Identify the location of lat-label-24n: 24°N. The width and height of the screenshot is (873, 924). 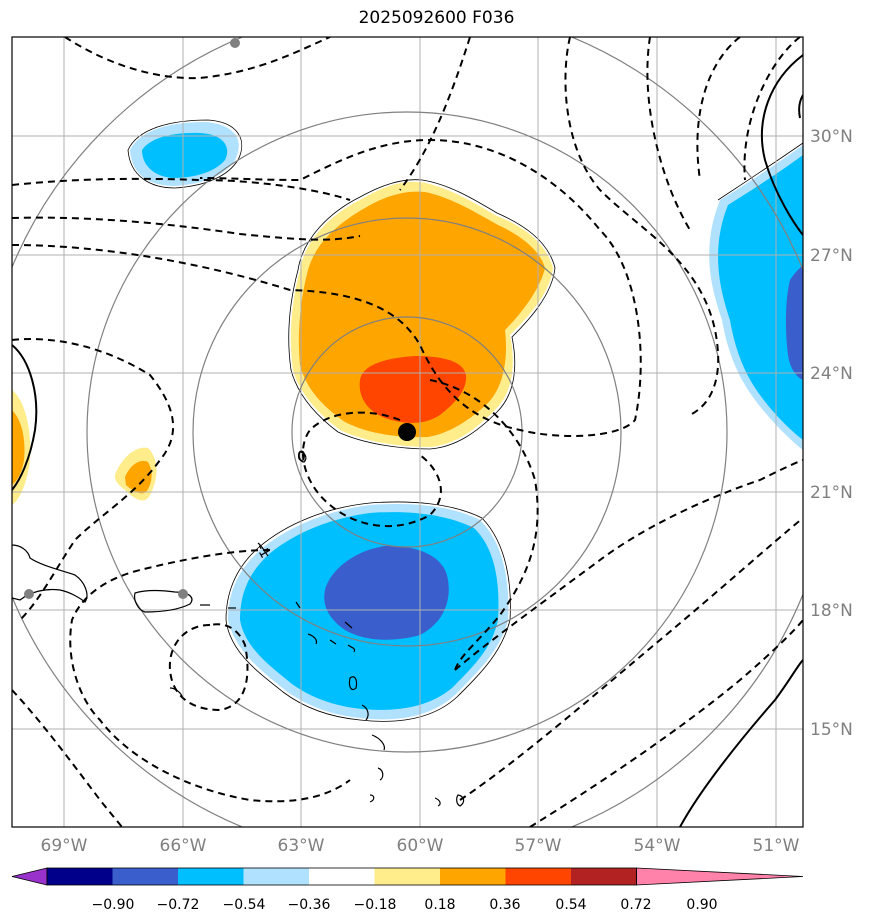
(831, 374).